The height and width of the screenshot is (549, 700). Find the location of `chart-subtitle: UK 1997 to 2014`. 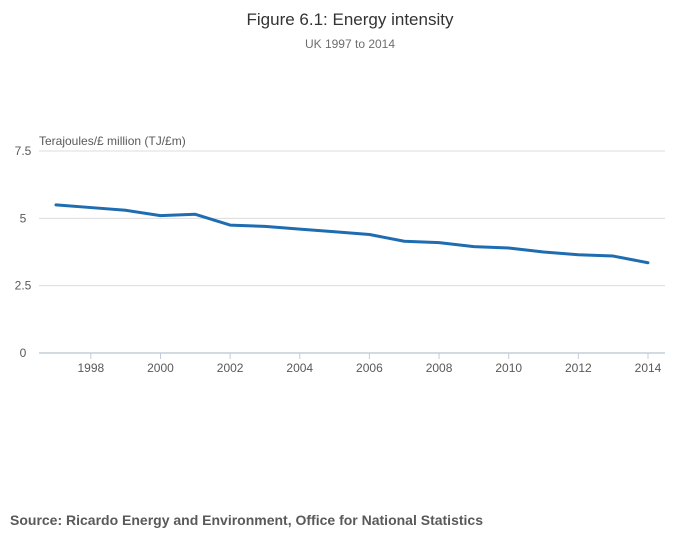

chart-subtitle: UK 1997 to 2014 is located at coordinates (350, 44).